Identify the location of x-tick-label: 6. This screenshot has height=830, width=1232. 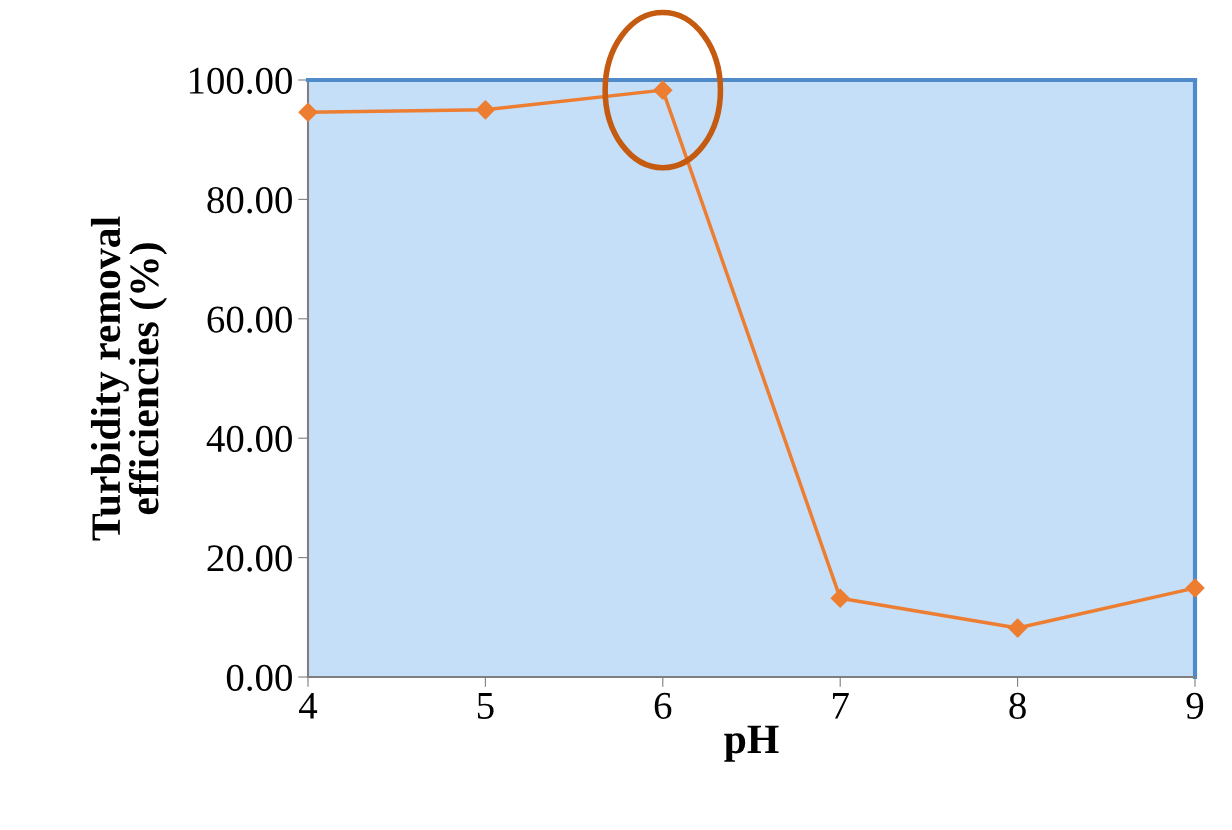
(663, 705).